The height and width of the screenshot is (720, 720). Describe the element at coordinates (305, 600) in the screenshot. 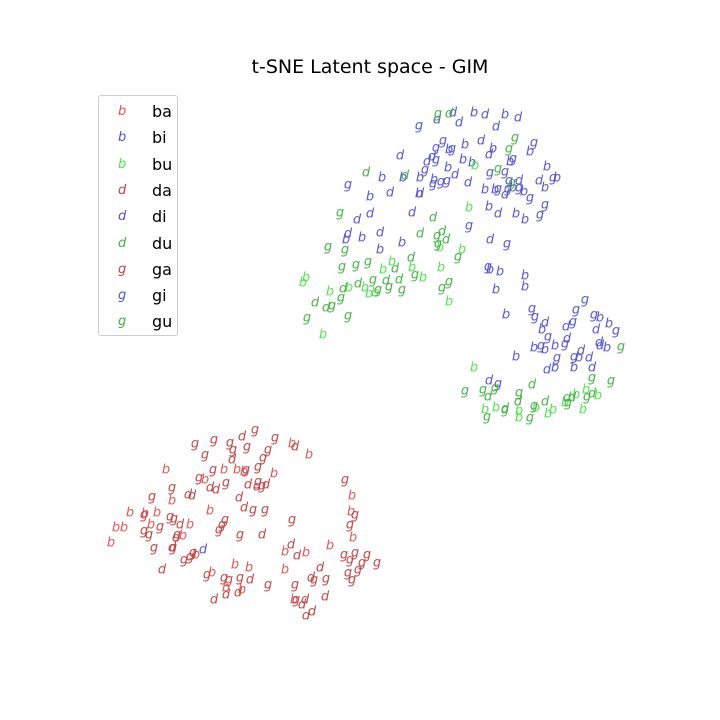

I see `point-da-17: d` at that location.